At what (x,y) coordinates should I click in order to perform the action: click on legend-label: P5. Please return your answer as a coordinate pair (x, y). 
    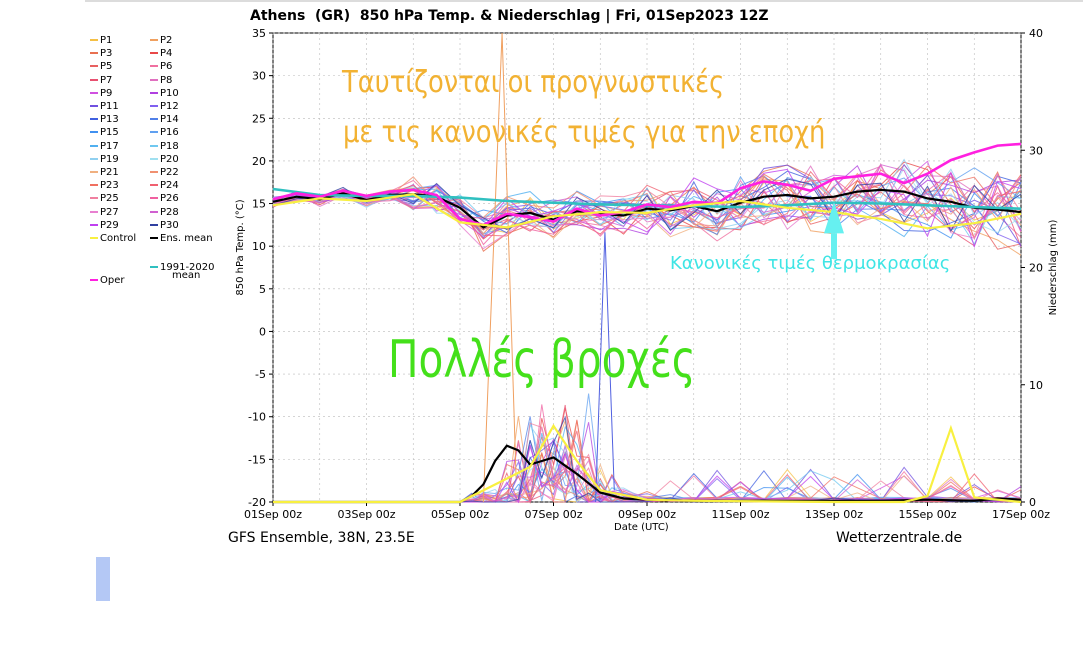
    Looking at the image, I should click on (106, 67).